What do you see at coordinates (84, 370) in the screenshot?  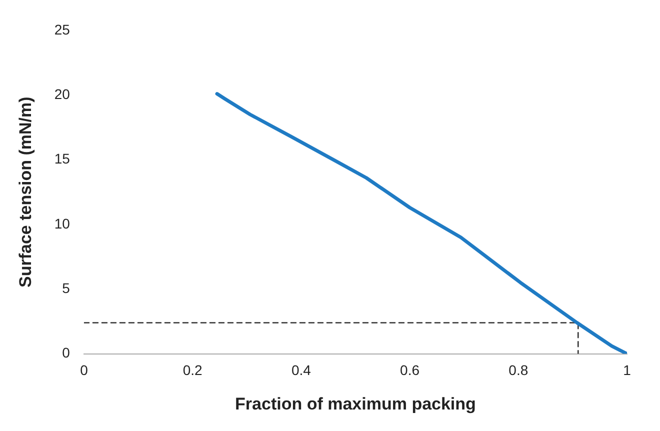 I see `x-tick-label: 0` at bounding box center [84, 370].